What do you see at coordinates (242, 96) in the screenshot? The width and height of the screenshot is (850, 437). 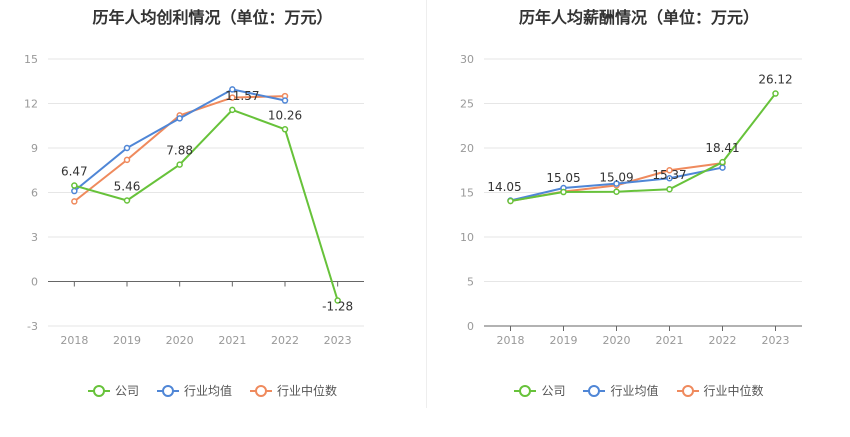 I see `data-label: 11.57` at bounding box center [242, 96].